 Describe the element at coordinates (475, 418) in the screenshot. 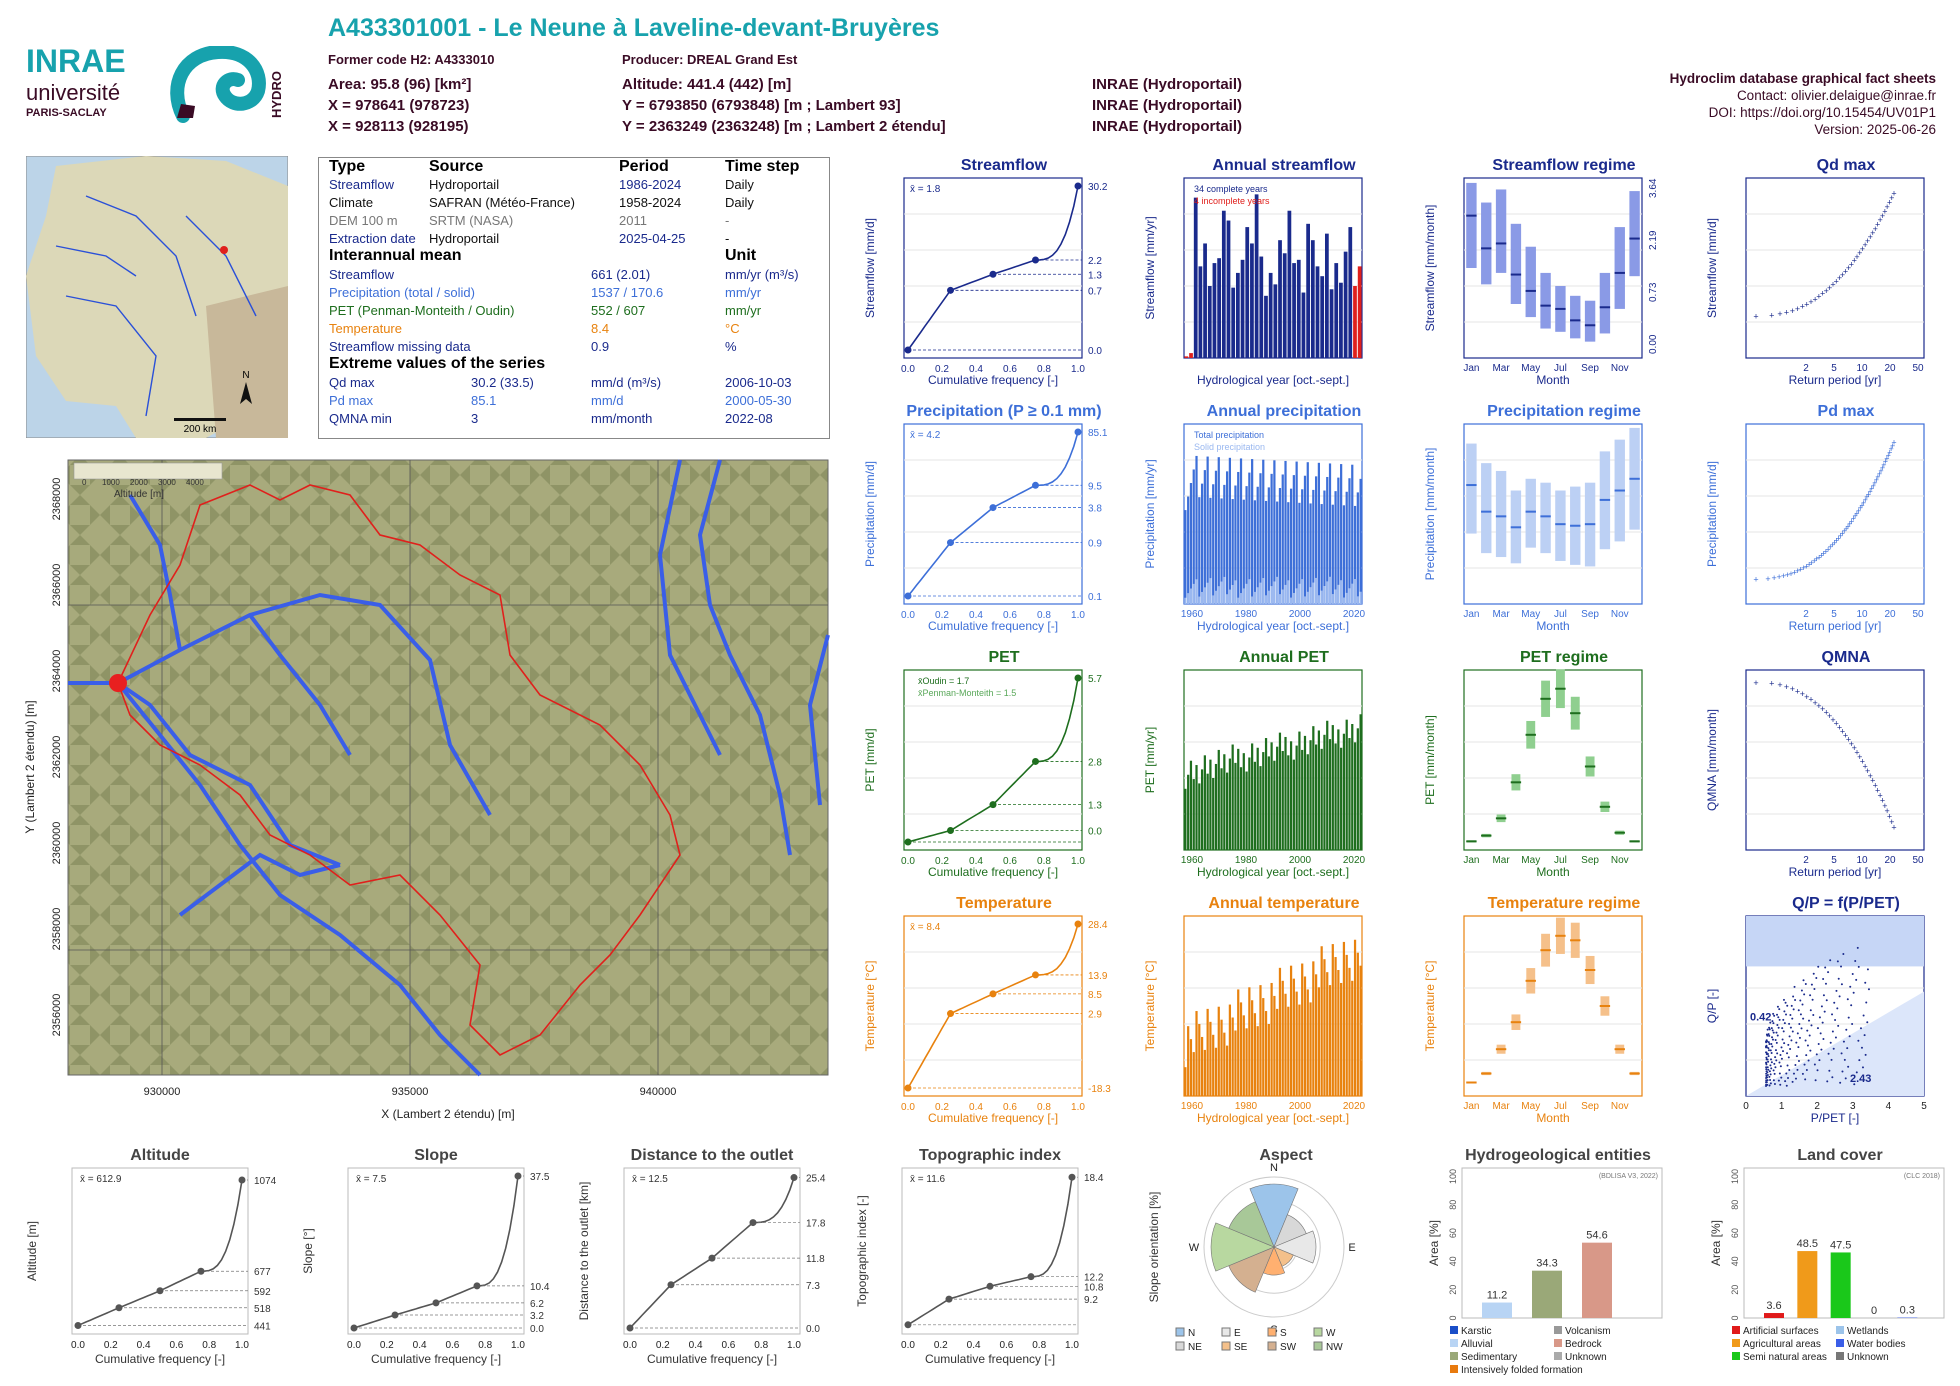

I see `ext-value-2: 3` at that location.